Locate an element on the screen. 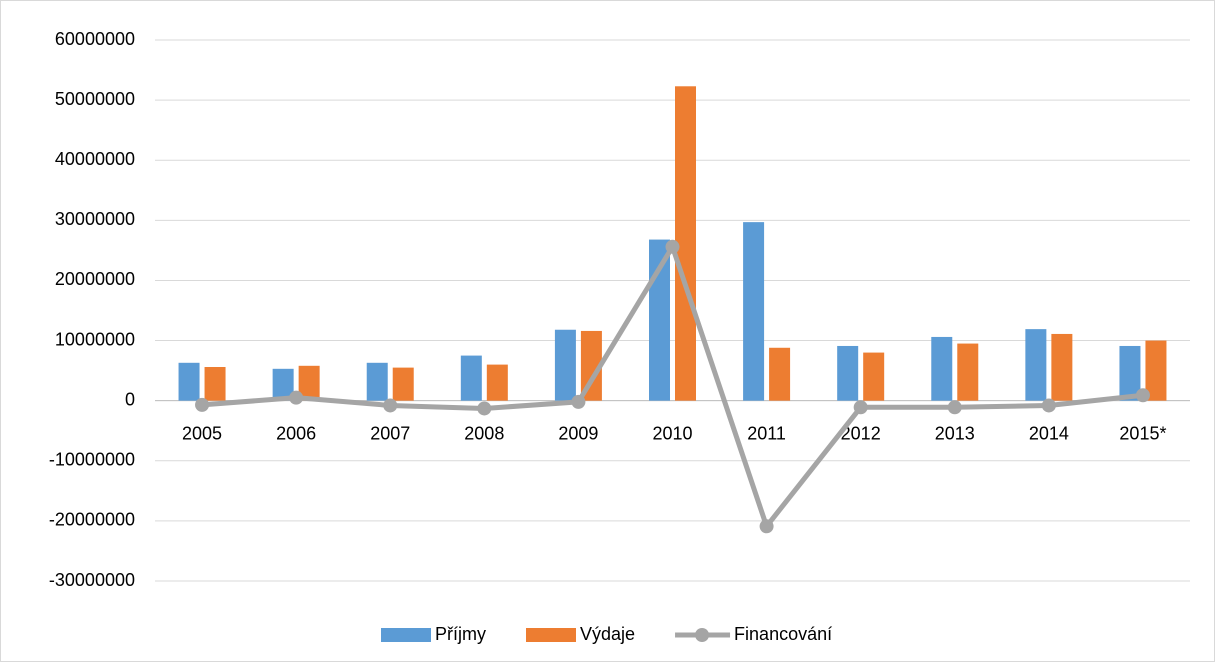  legend-label: Financování is located at coordinates (783, 634).